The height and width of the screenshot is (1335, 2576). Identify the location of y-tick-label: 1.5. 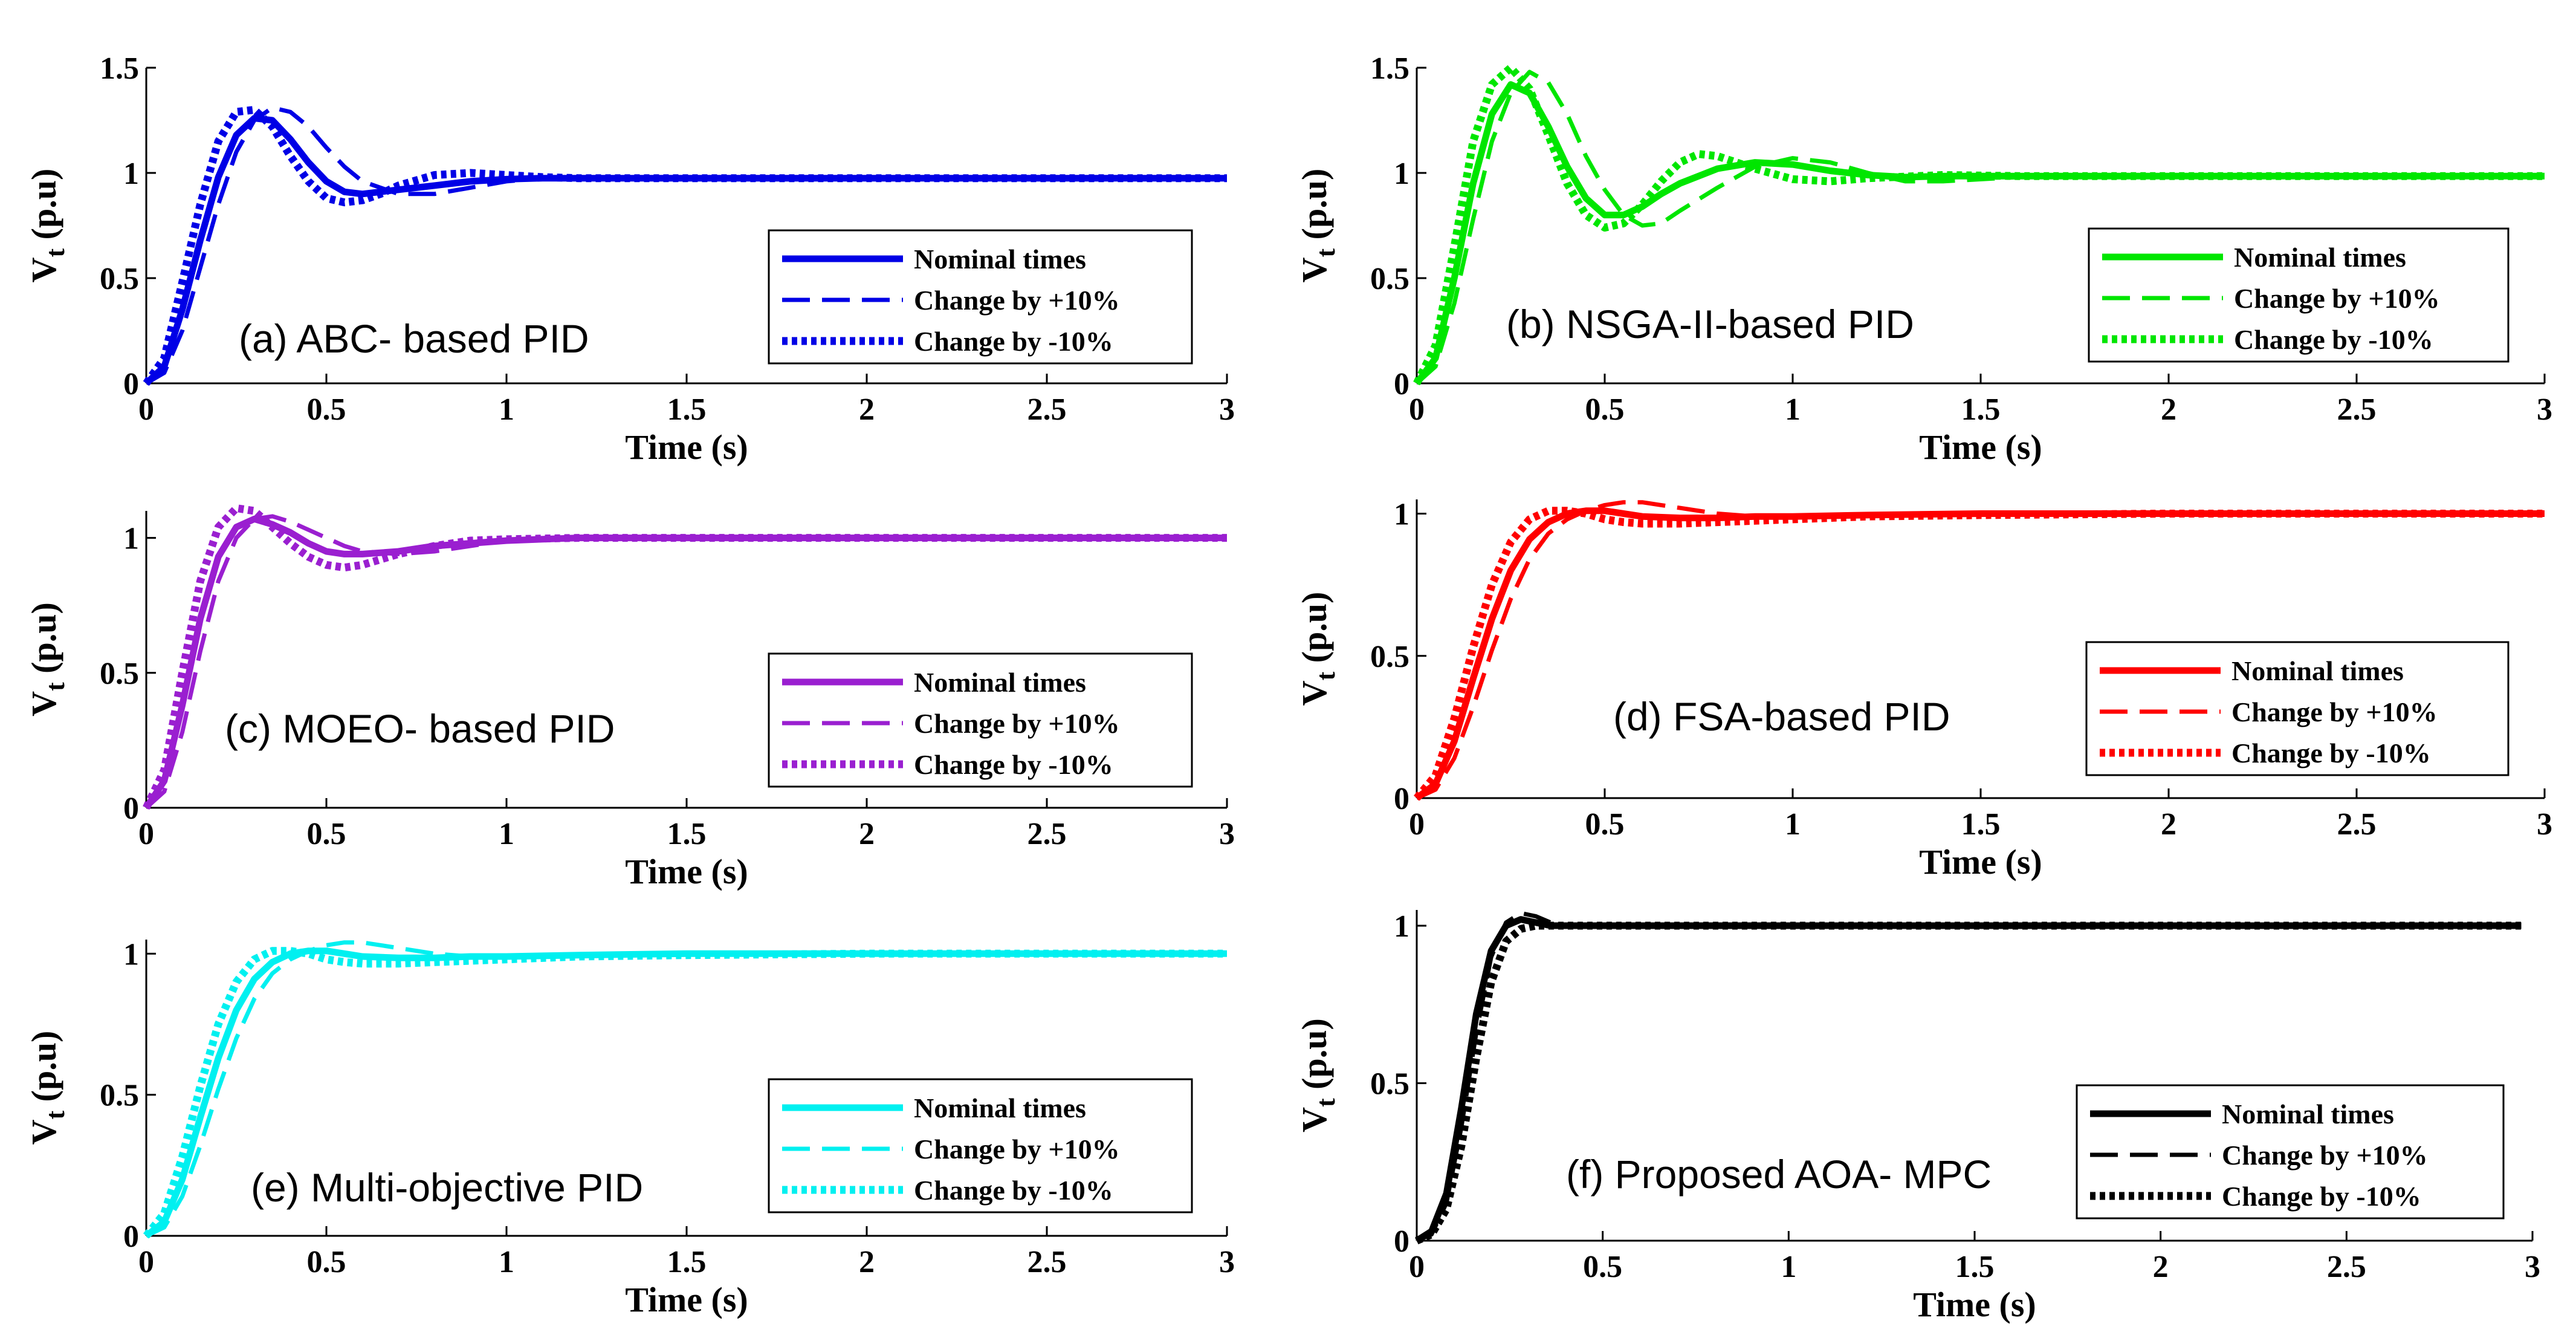
(1389, 68).